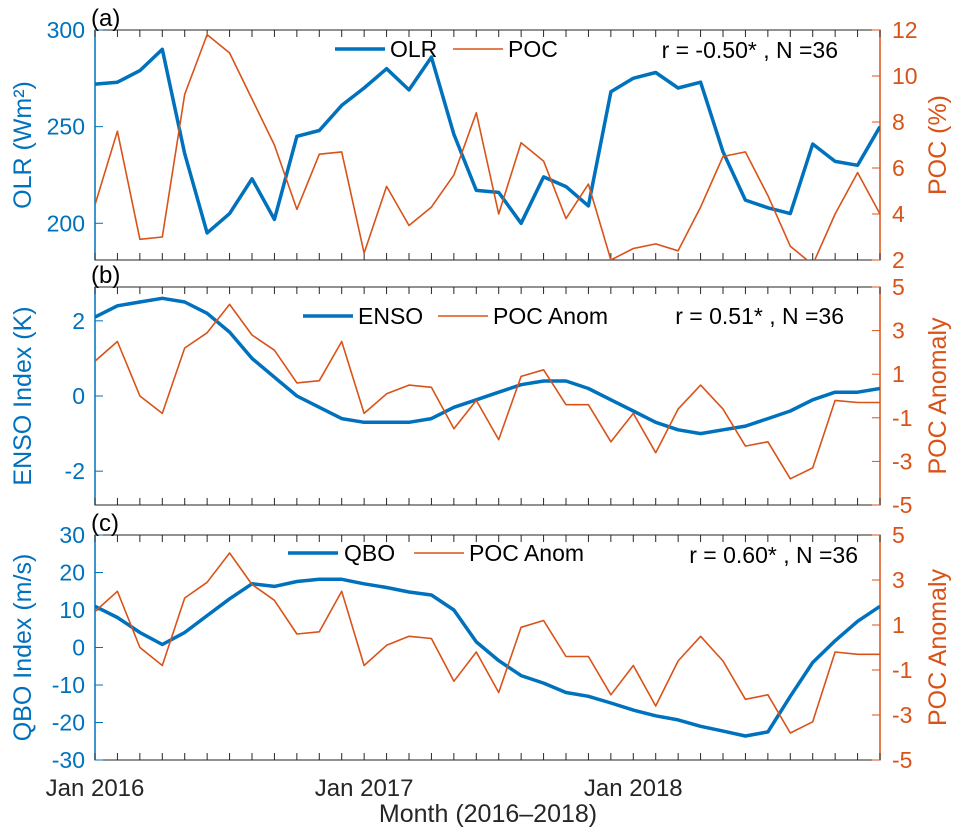 This screenshot has width=960, height=831. I want to click on correlation-annotation: r = 0.51* , N =36, so click(759, 316).